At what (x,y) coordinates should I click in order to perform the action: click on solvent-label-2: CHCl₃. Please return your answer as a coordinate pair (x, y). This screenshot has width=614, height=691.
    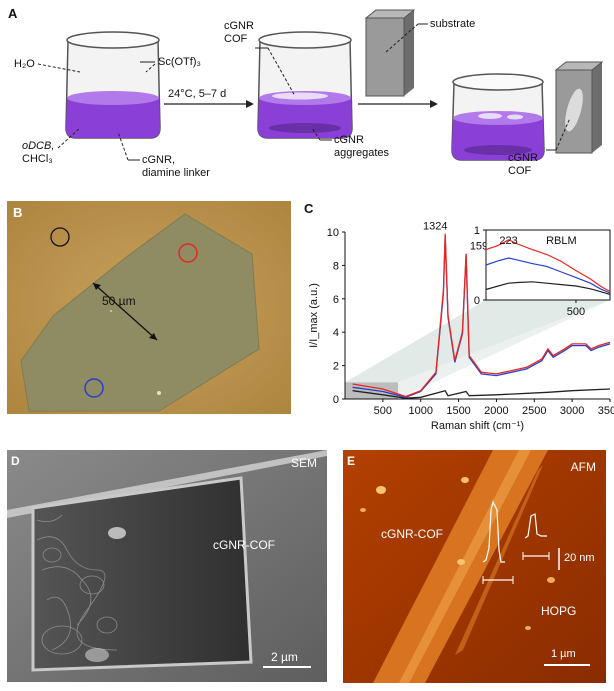
    Looking at the image, I should click on (37, 159).